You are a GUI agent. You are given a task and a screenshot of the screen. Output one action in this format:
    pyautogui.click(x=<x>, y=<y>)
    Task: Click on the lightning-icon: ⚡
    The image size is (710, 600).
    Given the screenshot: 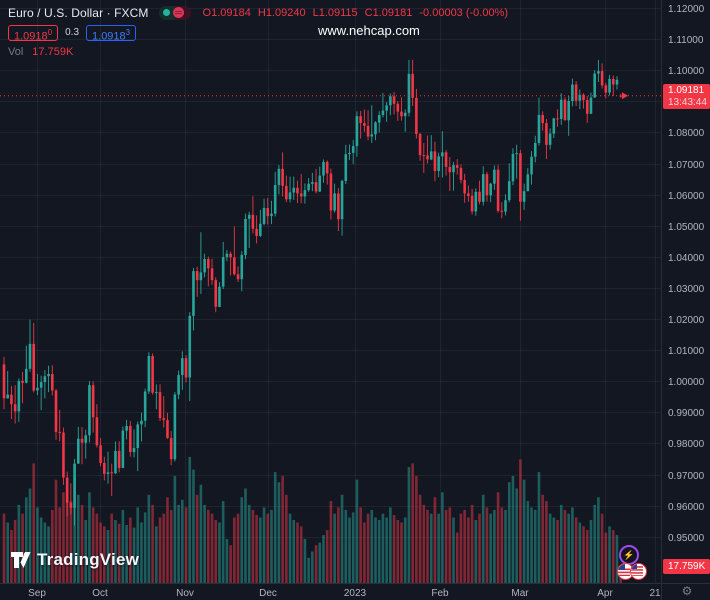 What is the action you would take?
    pyautogui.click(x=629, y=554)
    